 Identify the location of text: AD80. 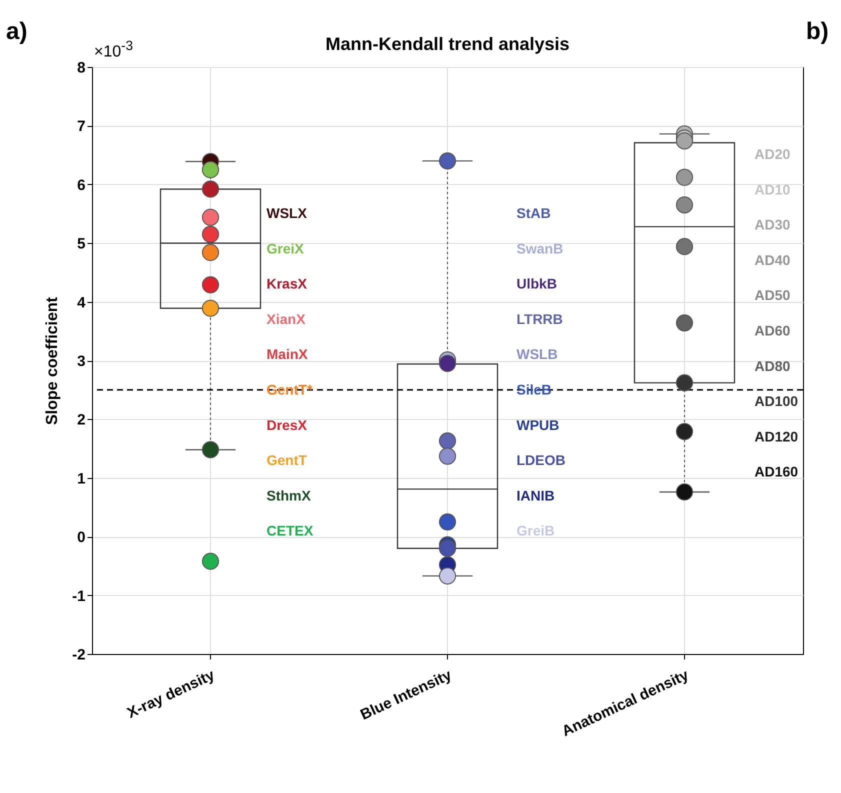
(772, 366).